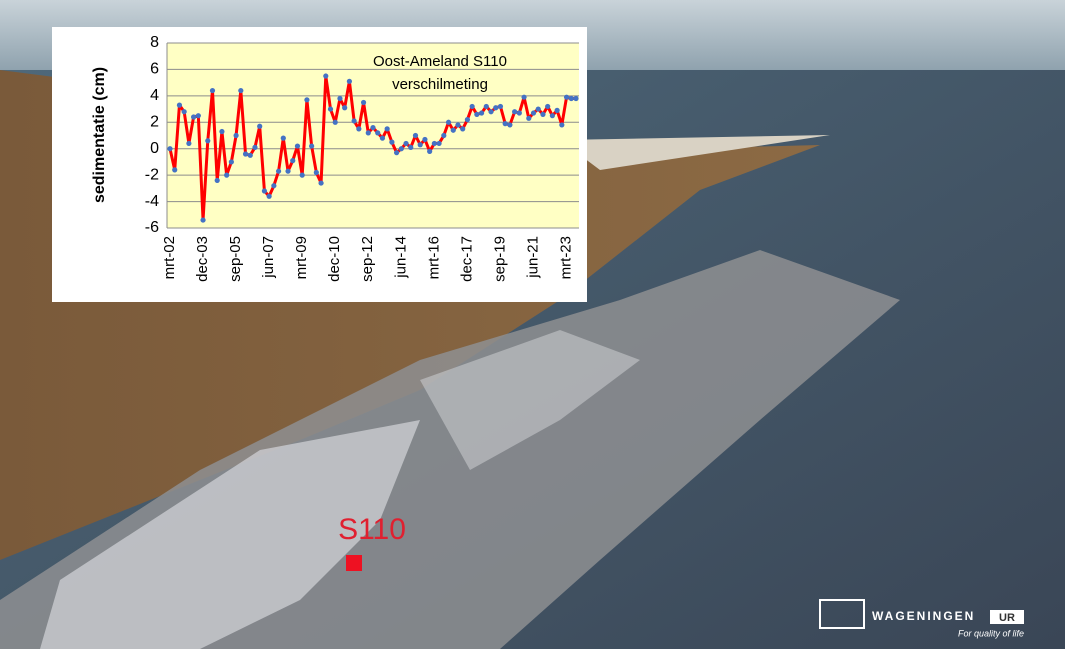 The image size is (1065, 654). I want to click on x-tick-label: jun-14, so click(400, 257).